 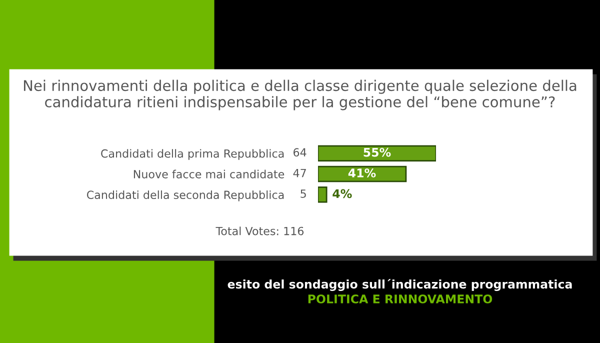 What do you see at coordinates (377, 152) in the screenshot?
I see `data-label: 55%` at bounding box center [377, 152].